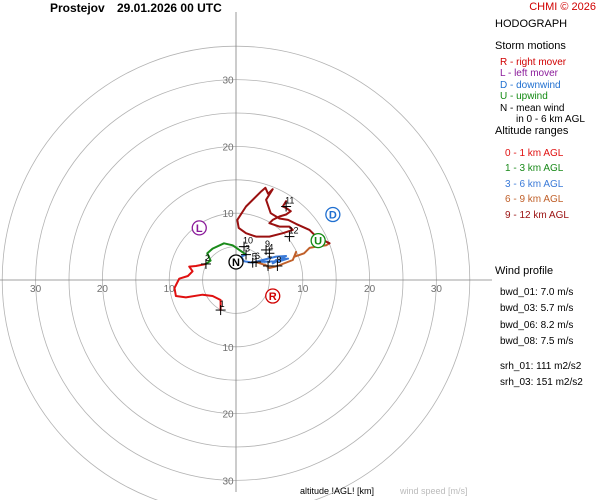 Image resolution: width=600 pixels, height=500 pixels. I want to click on storm-motion-legend-item-2: D - downwind, so click(530, 85).